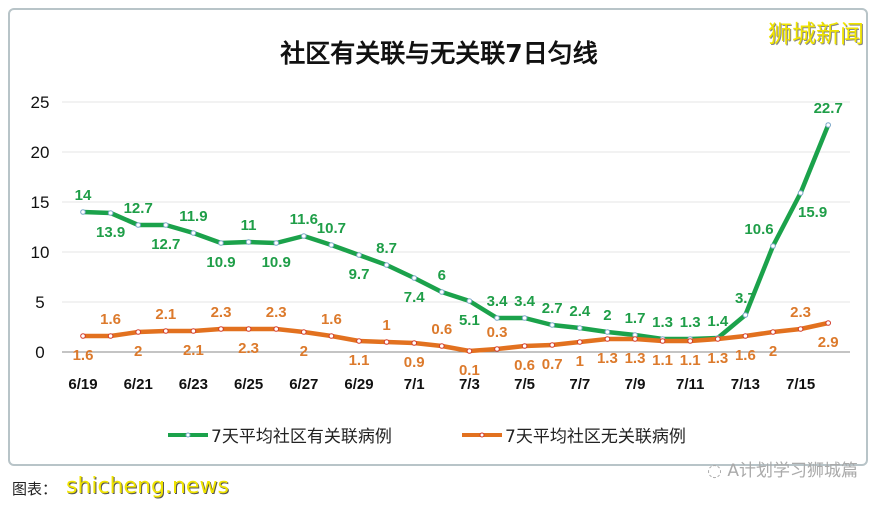  Describe the element at coordinates (482, 435) in the screenshot. I see `legend-marker` at that location.